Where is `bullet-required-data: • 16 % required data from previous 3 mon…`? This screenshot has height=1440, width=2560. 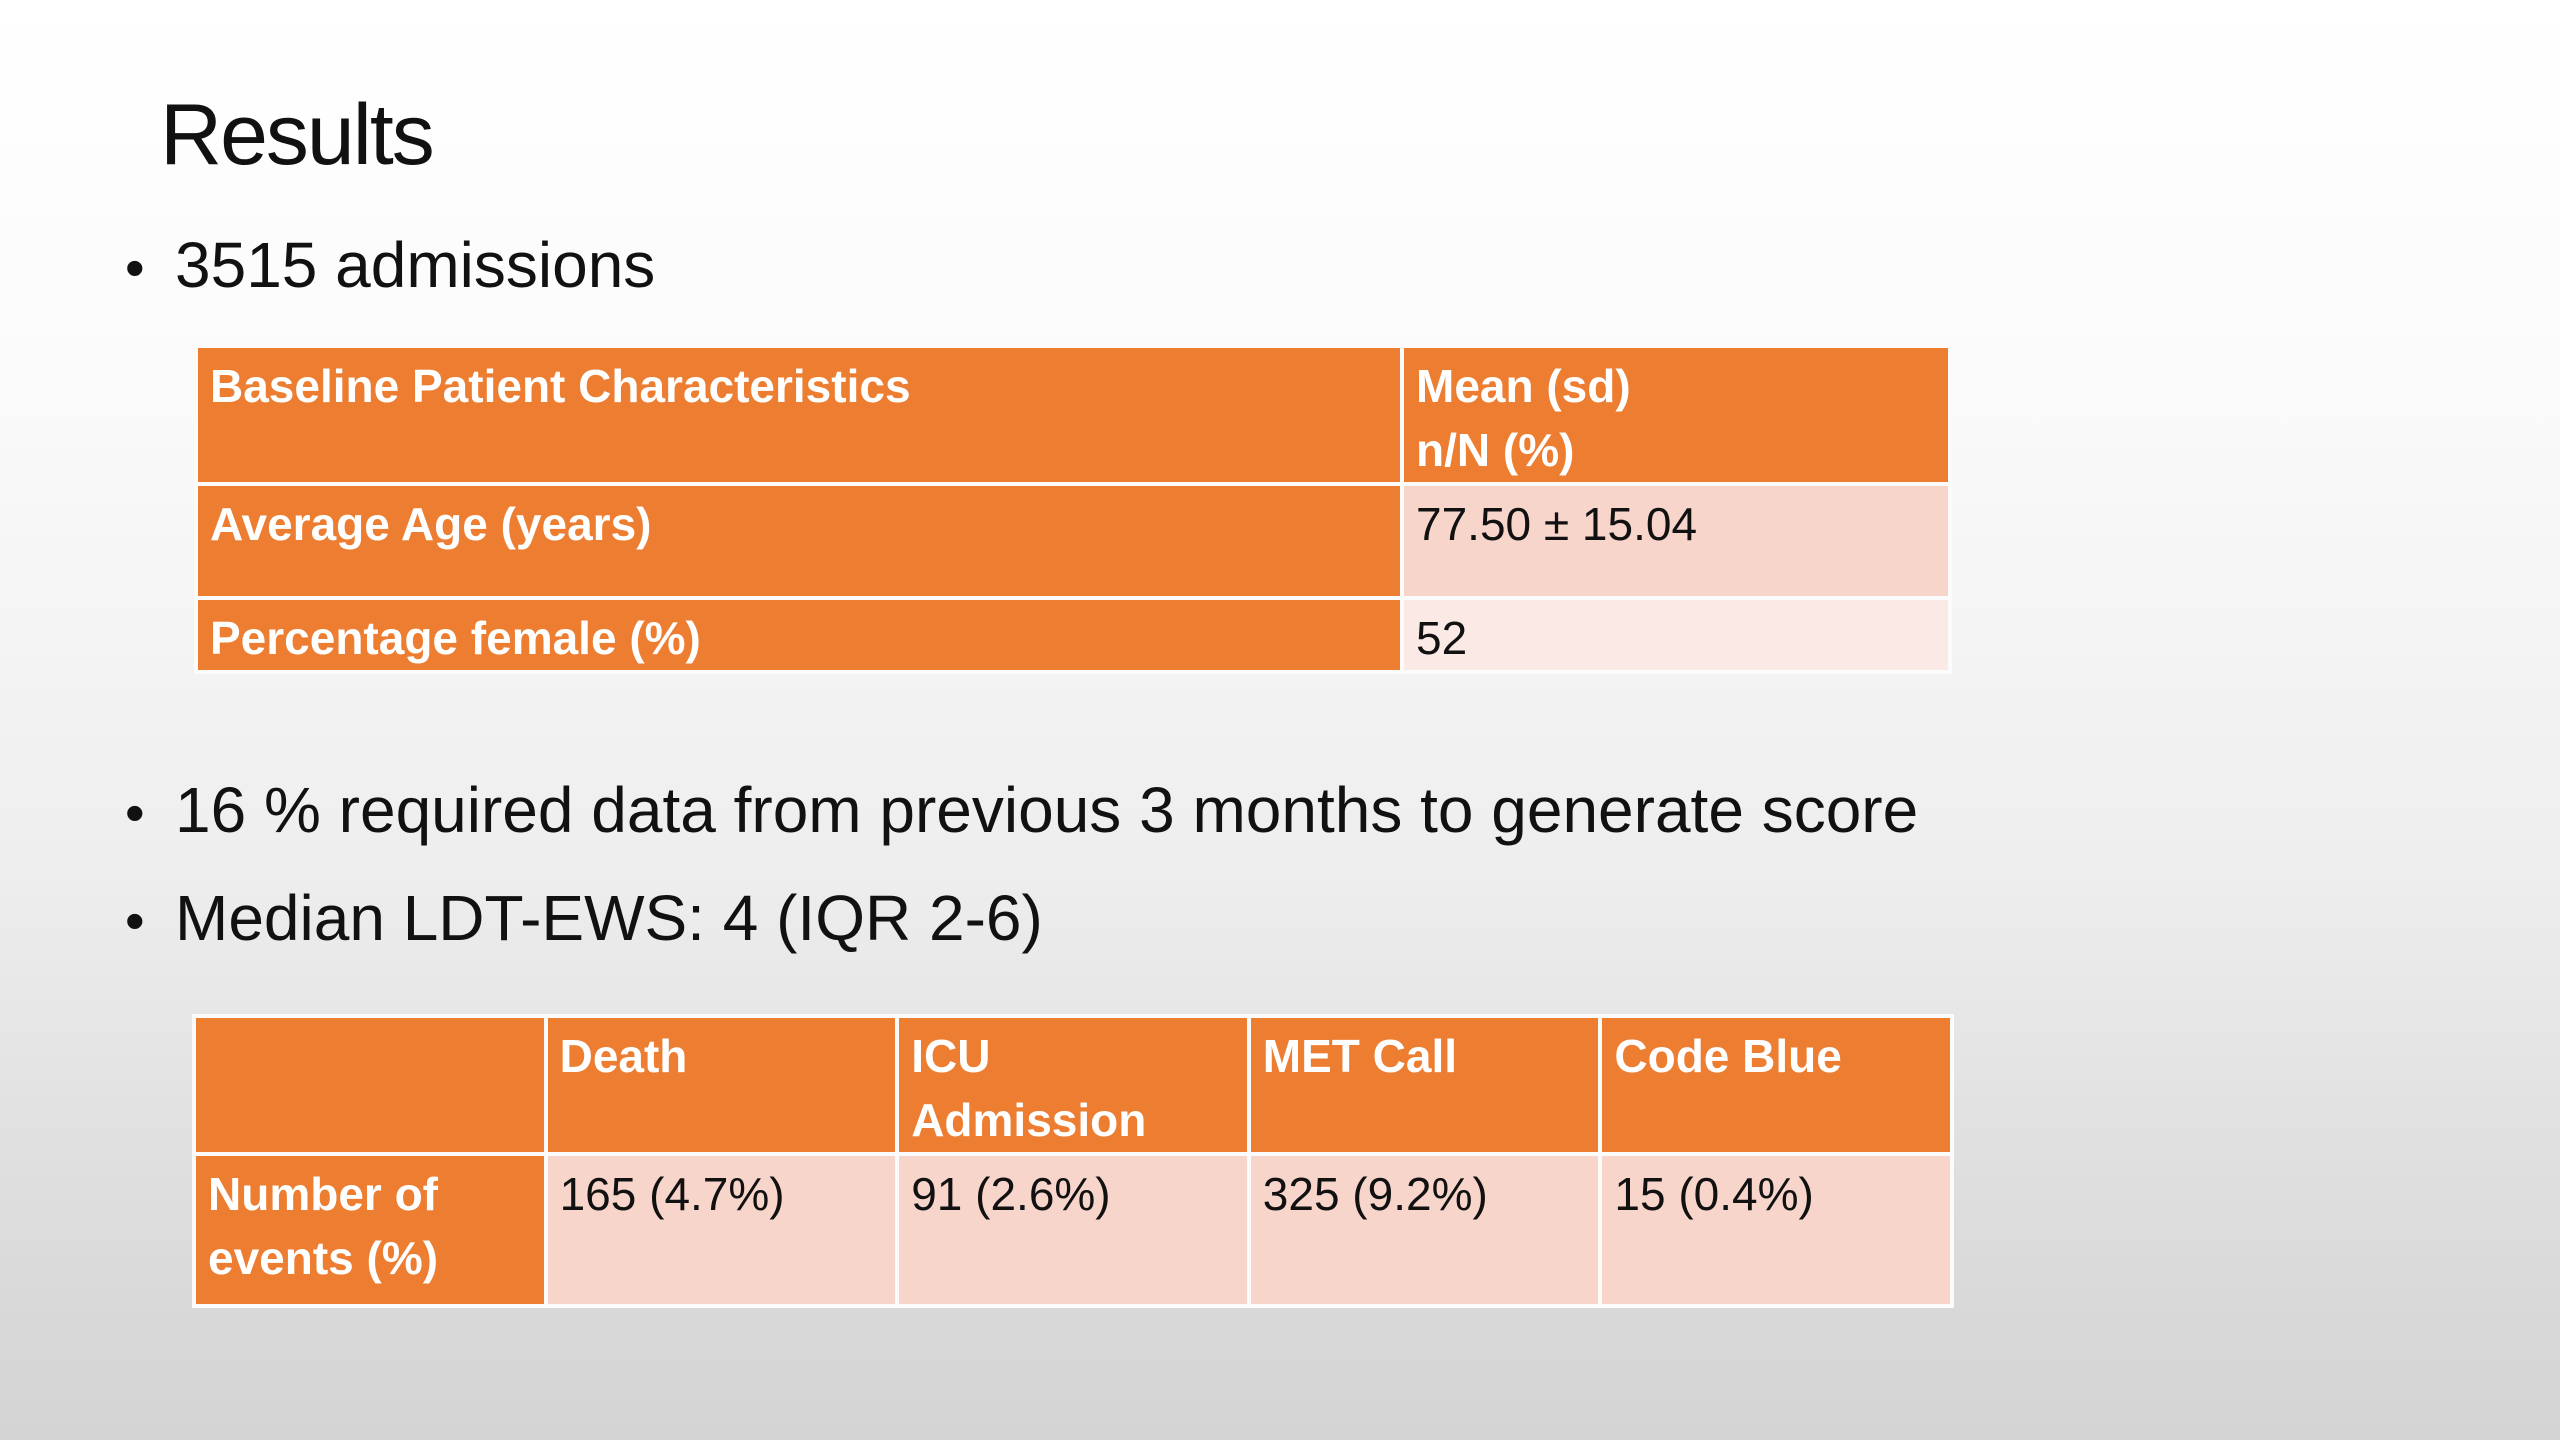 bullet-required-data: • 16 % required data from previous 3 mon… is located at coordinates (1021, 811).